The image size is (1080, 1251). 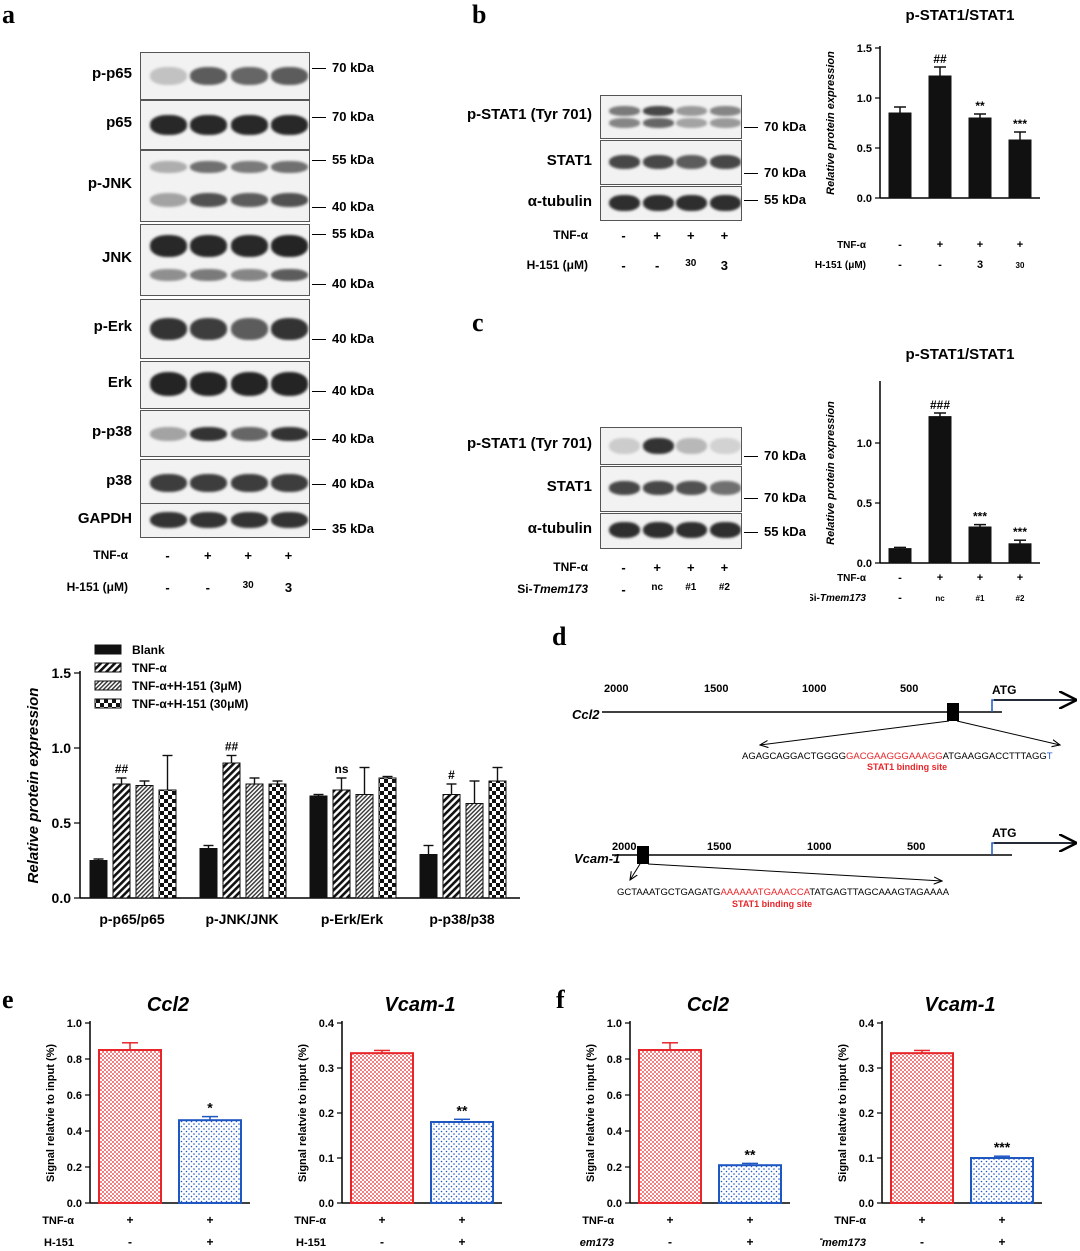 I want to click on ccl2-tick-2000: 2000, so click(x=616, y=689).